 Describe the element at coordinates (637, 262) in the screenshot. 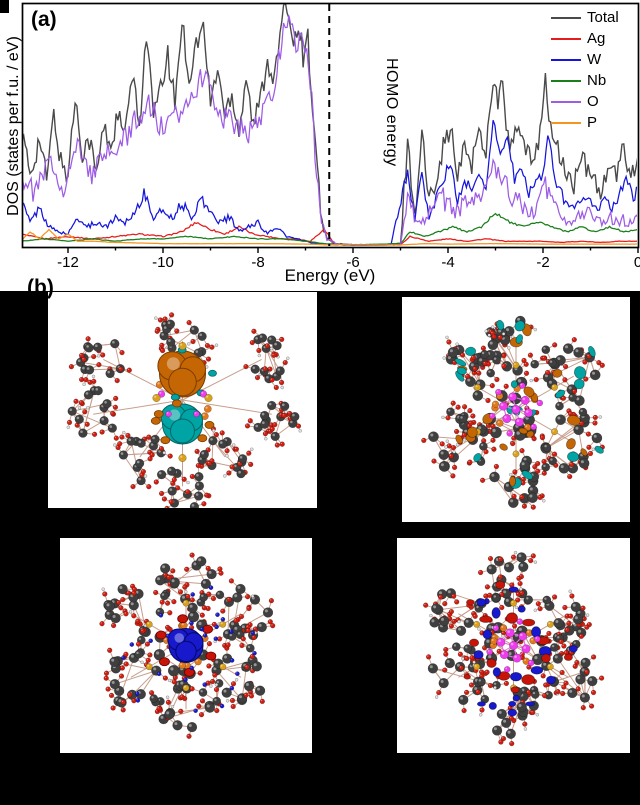

I see `x-tick-label: 0` at that location.